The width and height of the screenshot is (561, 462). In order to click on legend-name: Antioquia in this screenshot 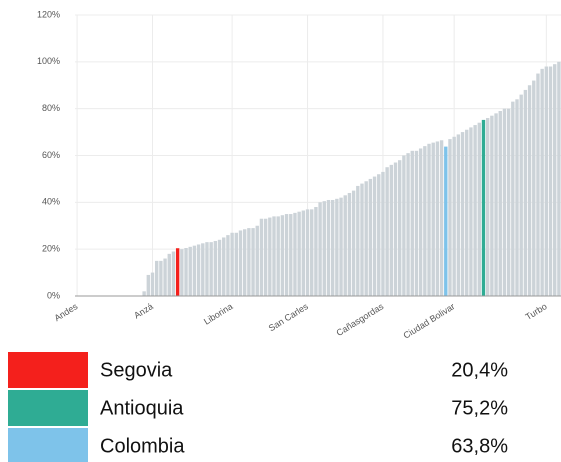, I will do `click(142, 408)`.